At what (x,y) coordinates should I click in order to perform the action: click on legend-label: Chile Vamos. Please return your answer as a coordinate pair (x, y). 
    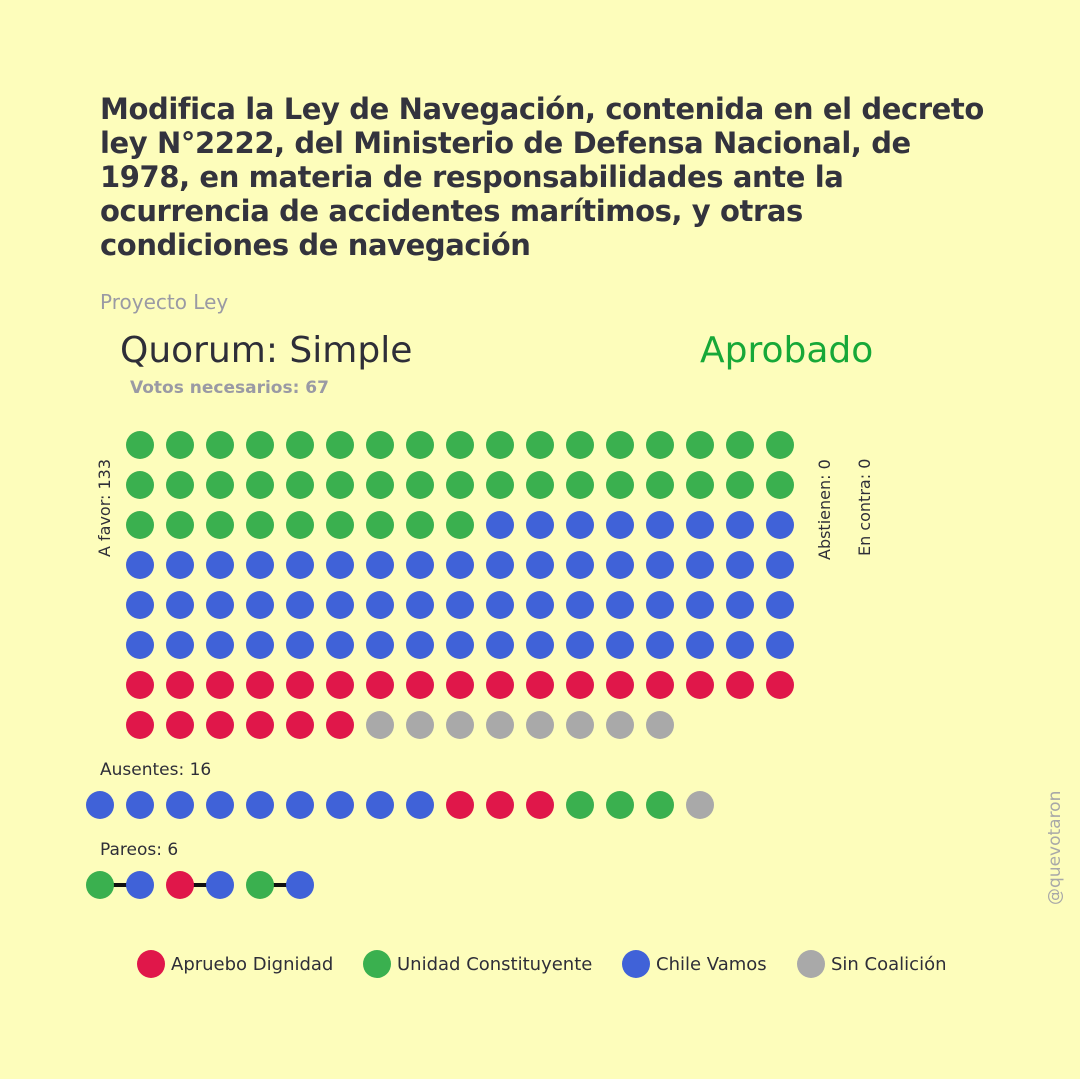
    Looking at the image, I should click on (711, 964).